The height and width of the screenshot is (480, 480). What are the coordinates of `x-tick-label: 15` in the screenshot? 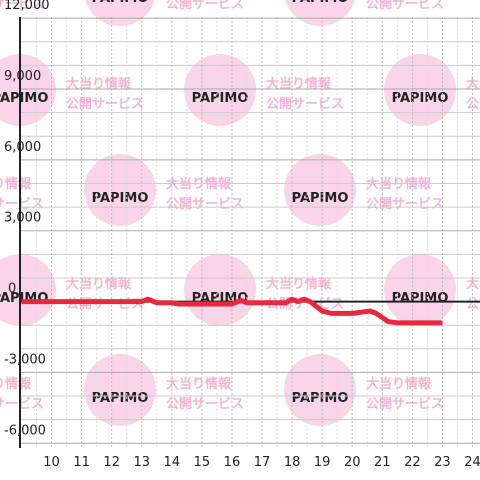 It's located at (202, 462).